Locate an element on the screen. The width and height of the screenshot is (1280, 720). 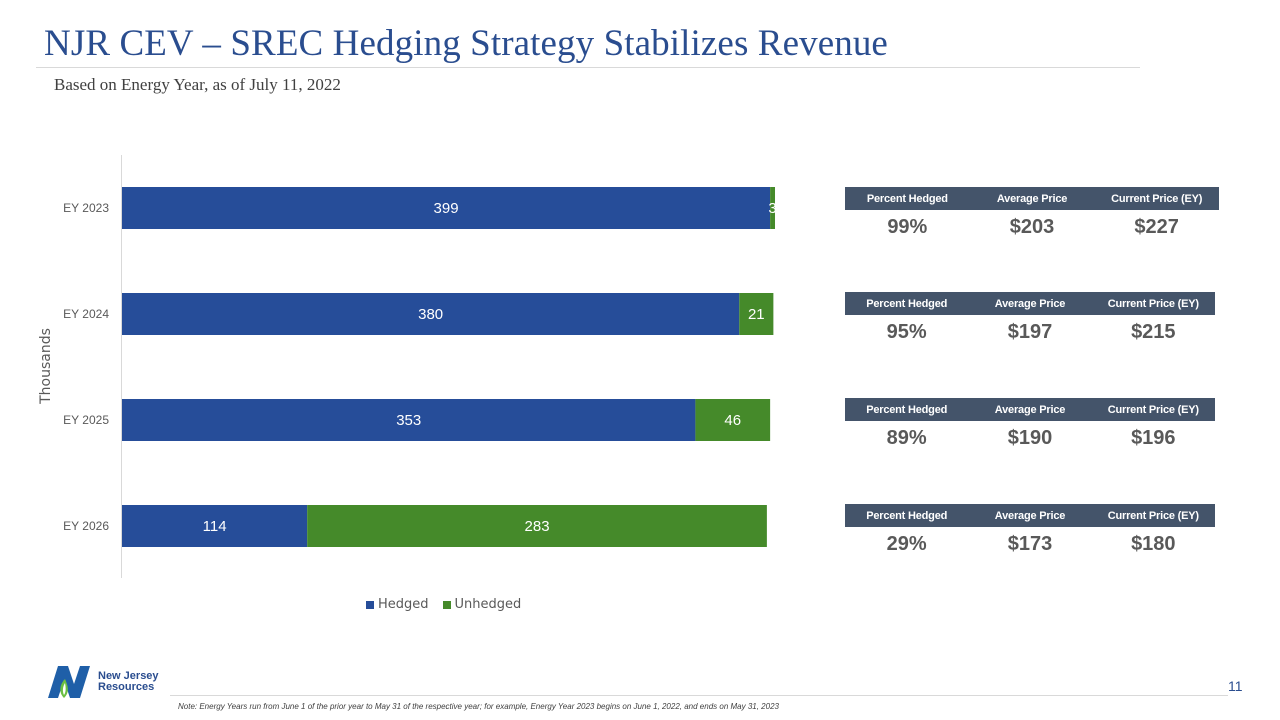
data-label-unhedged: 21 is located at coordinates (756, 314).